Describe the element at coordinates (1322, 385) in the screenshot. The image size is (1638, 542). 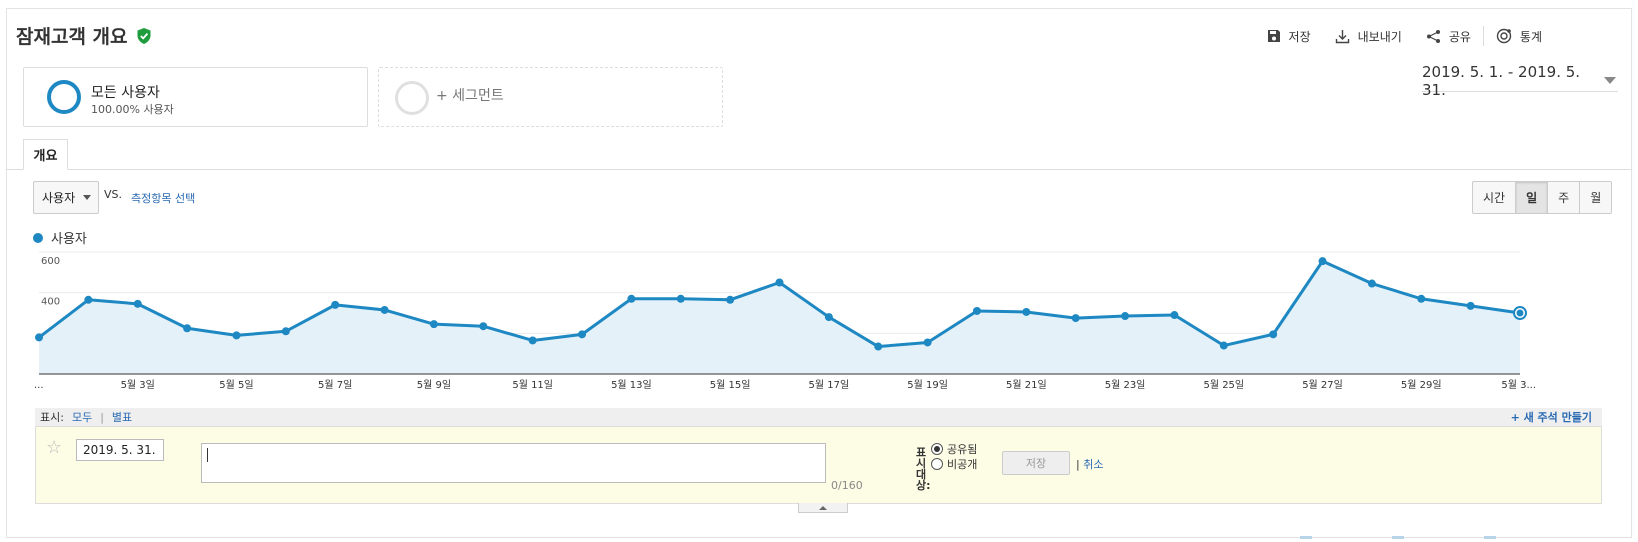
I see `x-tick-label: 5월 27일` at that location.